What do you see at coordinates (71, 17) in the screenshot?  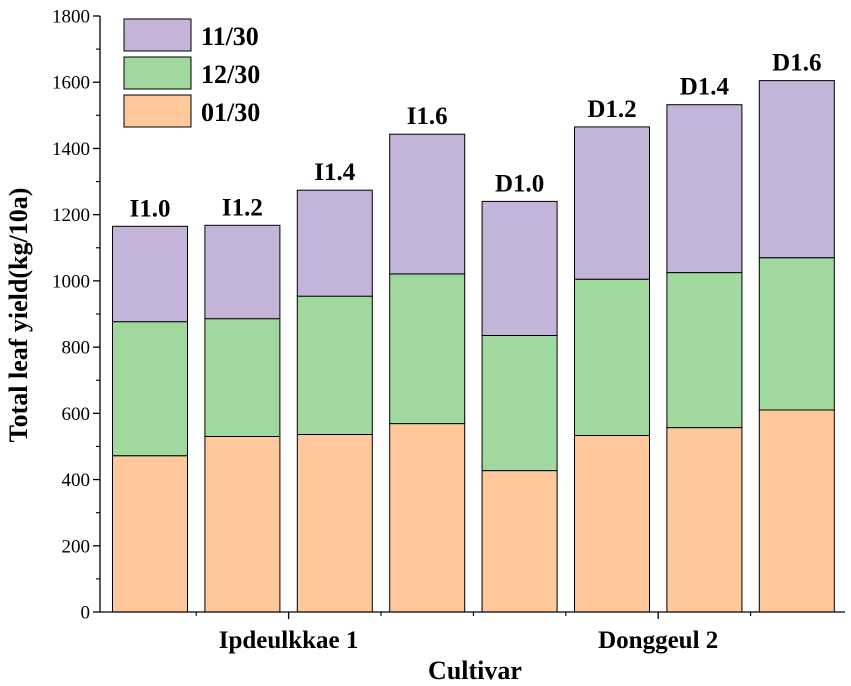 I see `y-tick-label: 1800` at bounding box center [71, 17].